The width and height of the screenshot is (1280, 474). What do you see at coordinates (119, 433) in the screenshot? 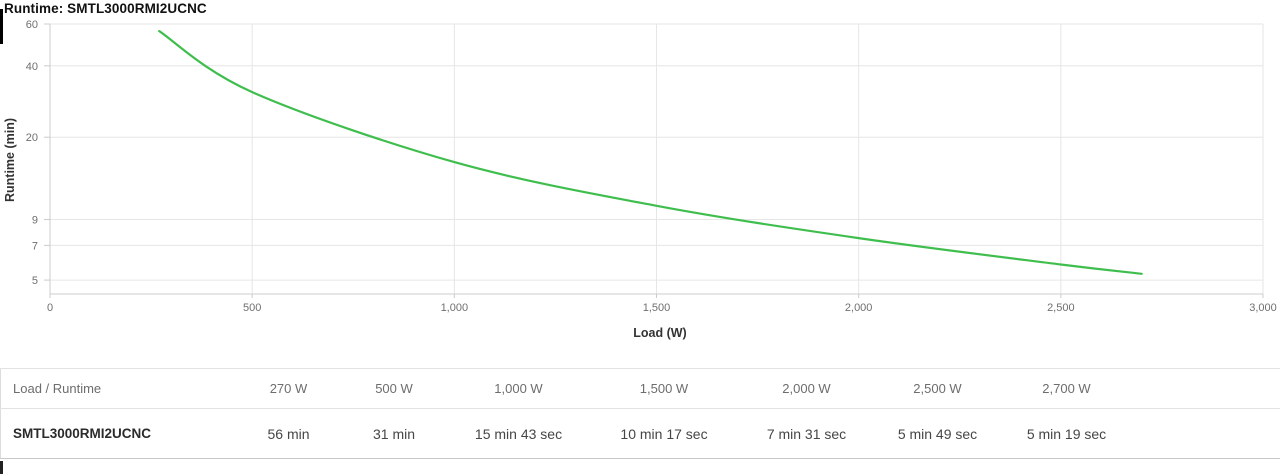
I see `model-name-cell: SMTL3000RMI2UCNC` at bounding box center [119, 433].